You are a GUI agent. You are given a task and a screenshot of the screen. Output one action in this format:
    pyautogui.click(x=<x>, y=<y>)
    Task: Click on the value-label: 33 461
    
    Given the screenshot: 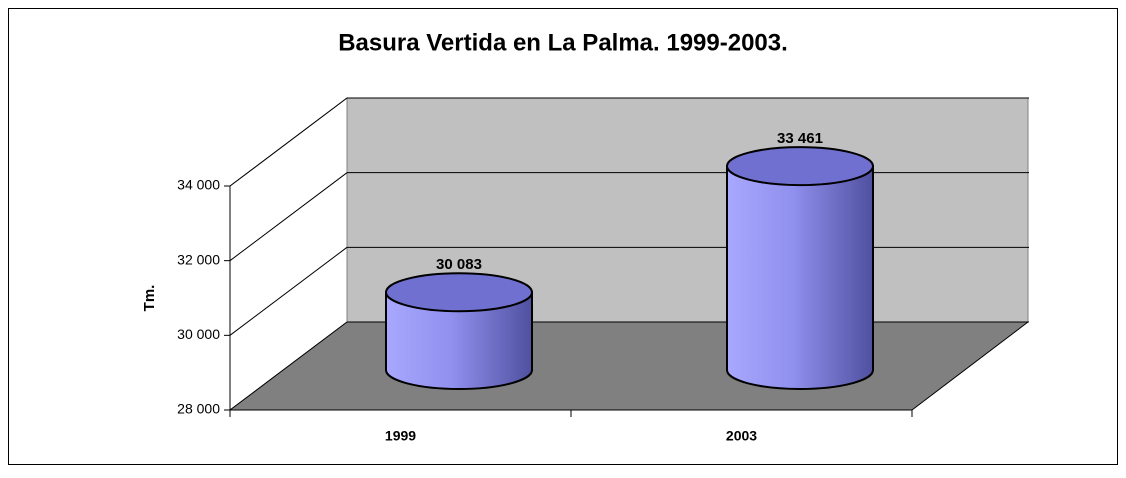 What is the action you would take?
    pyautogui.click(x=800, y=138)
    